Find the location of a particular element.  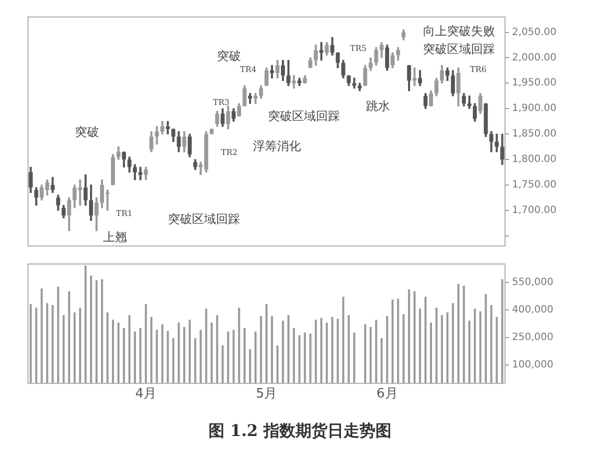

y-tick-label: 1,900.00 is located at coordinates (534, 108).